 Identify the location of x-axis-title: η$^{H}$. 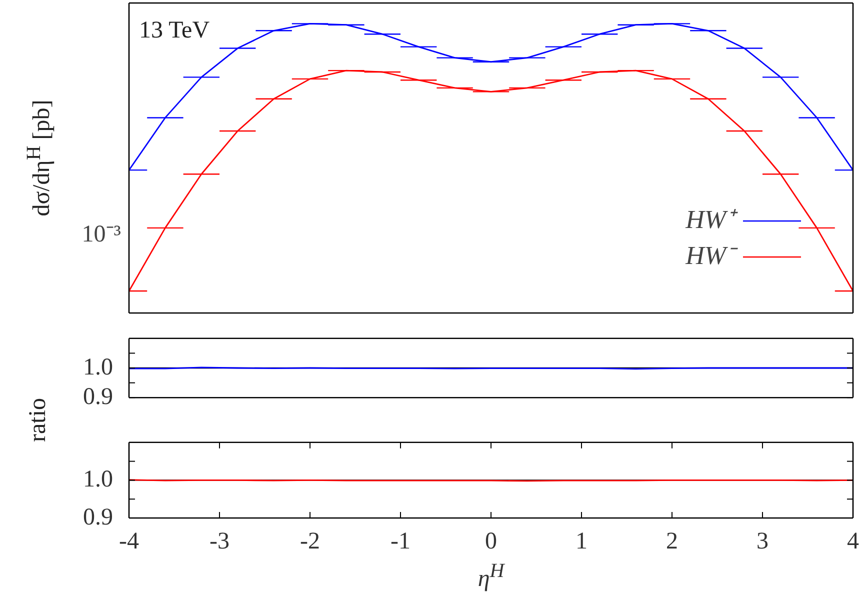
(491, 575).